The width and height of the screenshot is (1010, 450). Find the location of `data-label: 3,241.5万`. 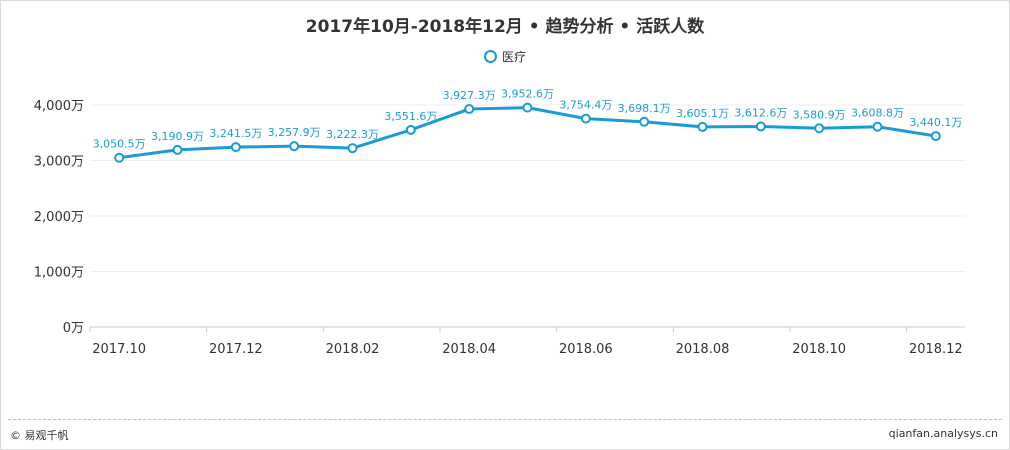

data-label: 3,241.5万 is located at coordinates (235, 133).